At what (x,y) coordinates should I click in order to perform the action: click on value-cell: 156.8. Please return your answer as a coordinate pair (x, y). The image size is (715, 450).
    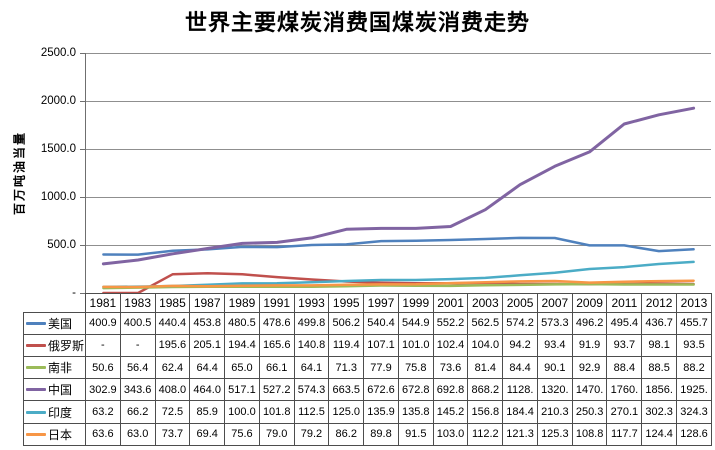
    Looking at the image, I should click on (485, 412).